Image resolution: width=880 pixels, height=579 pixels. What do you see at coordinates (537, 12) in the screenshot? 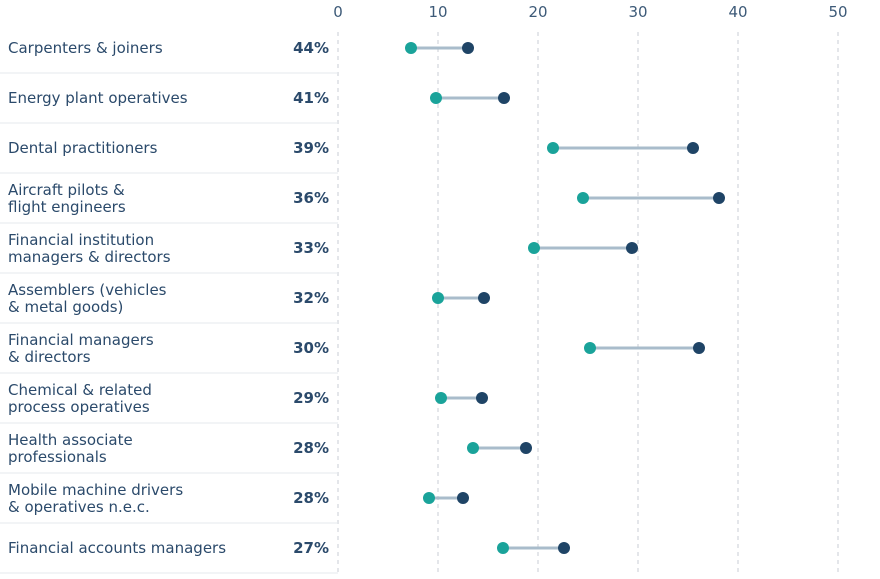
I see `x-tick-label: 20` at bounding box center [537, 12].